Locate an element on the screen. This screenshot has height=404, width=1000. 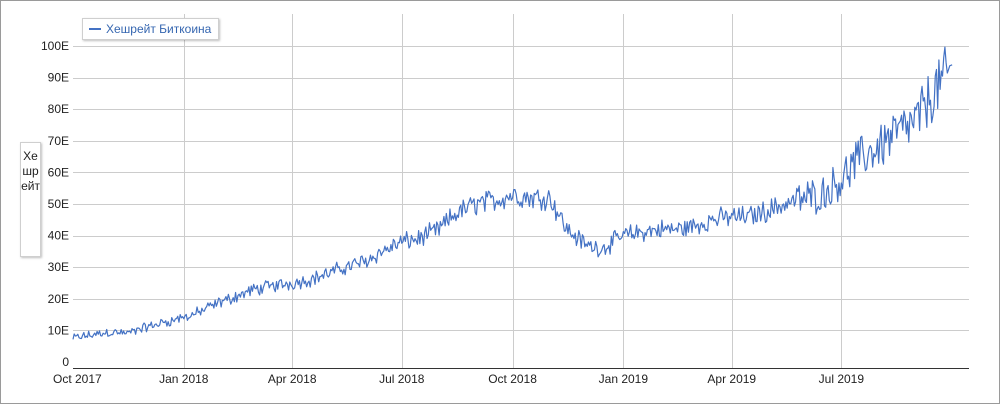
legend: Хешрейт Биткоина is located at coordinates (151, 29).